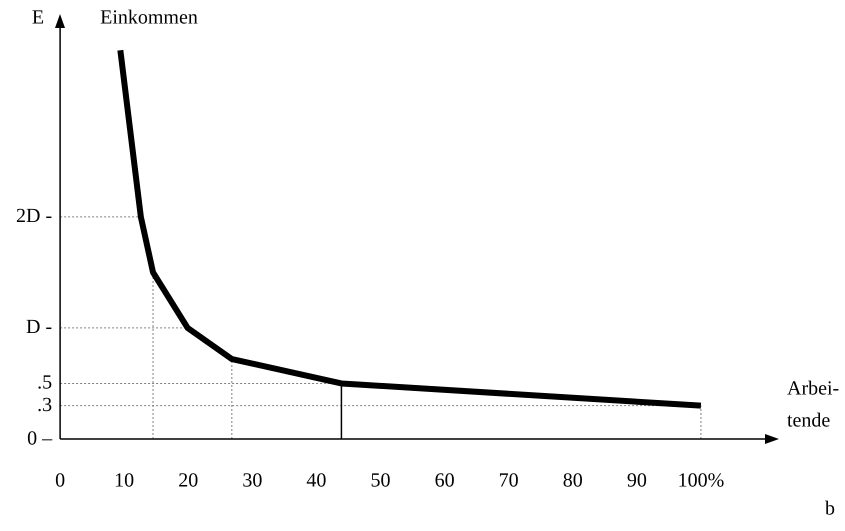  What do you see at coordinates (34, 216) in the screenshot?
I see `y-tick-label: 2D -` at bounding box center [34, 216].